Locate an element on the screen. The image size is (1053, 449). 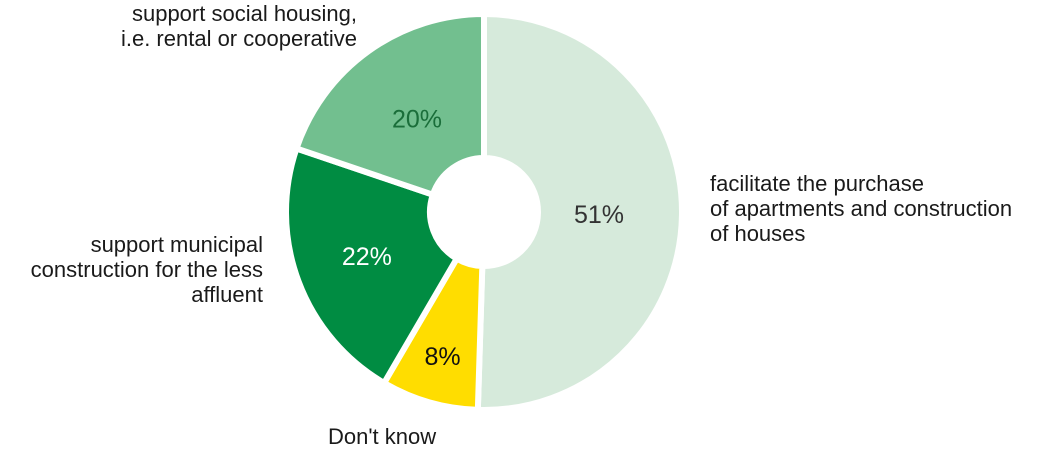
label-line: of apartments and construction is located at coordinates (861, 208).